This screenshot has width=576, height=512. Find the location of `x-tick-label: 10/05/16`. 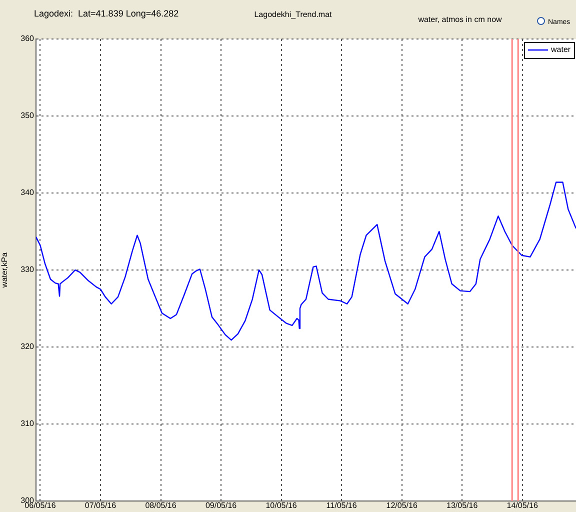

x-tick-label: 10/05/16 is located at coordinates (282, 505).